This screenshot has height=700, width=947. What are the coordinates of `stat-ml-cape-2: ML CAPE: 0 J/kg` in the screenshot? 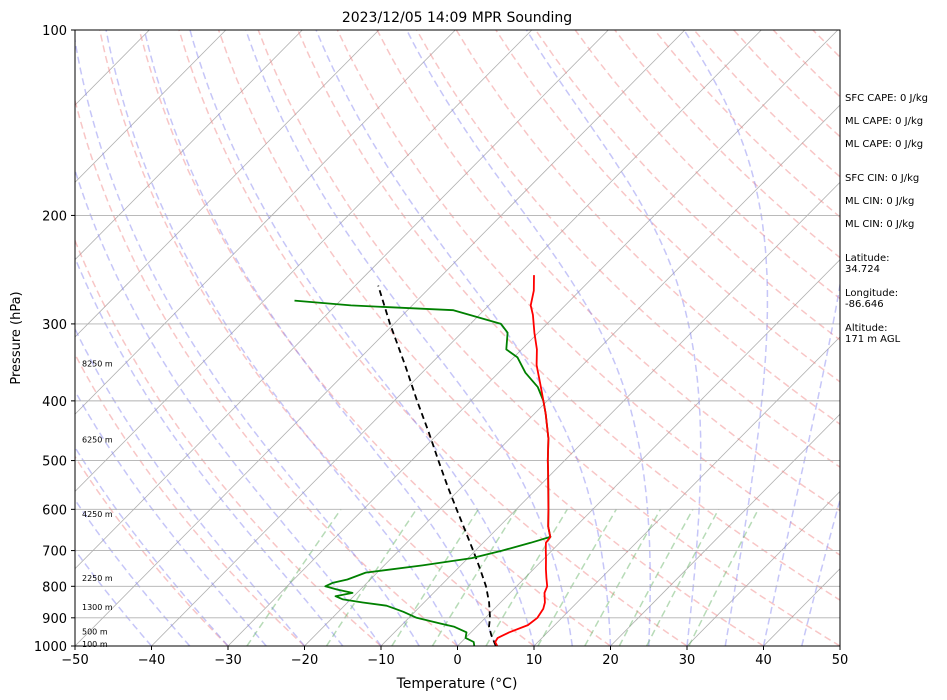 It's located at (884, 144).